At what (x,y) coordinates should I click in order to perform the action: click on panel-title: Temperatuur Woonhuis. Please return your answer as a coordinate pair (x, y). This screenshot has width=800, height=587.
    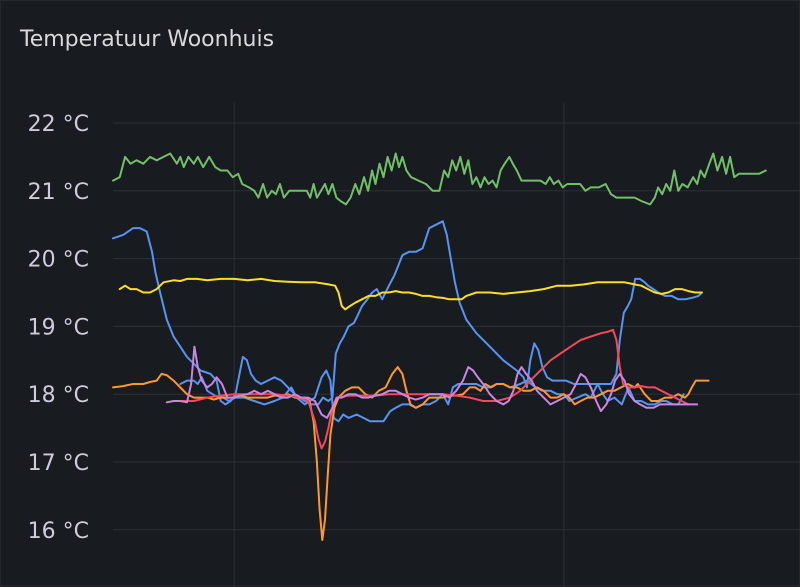
    Looking at the image, I should click on (147, 39).